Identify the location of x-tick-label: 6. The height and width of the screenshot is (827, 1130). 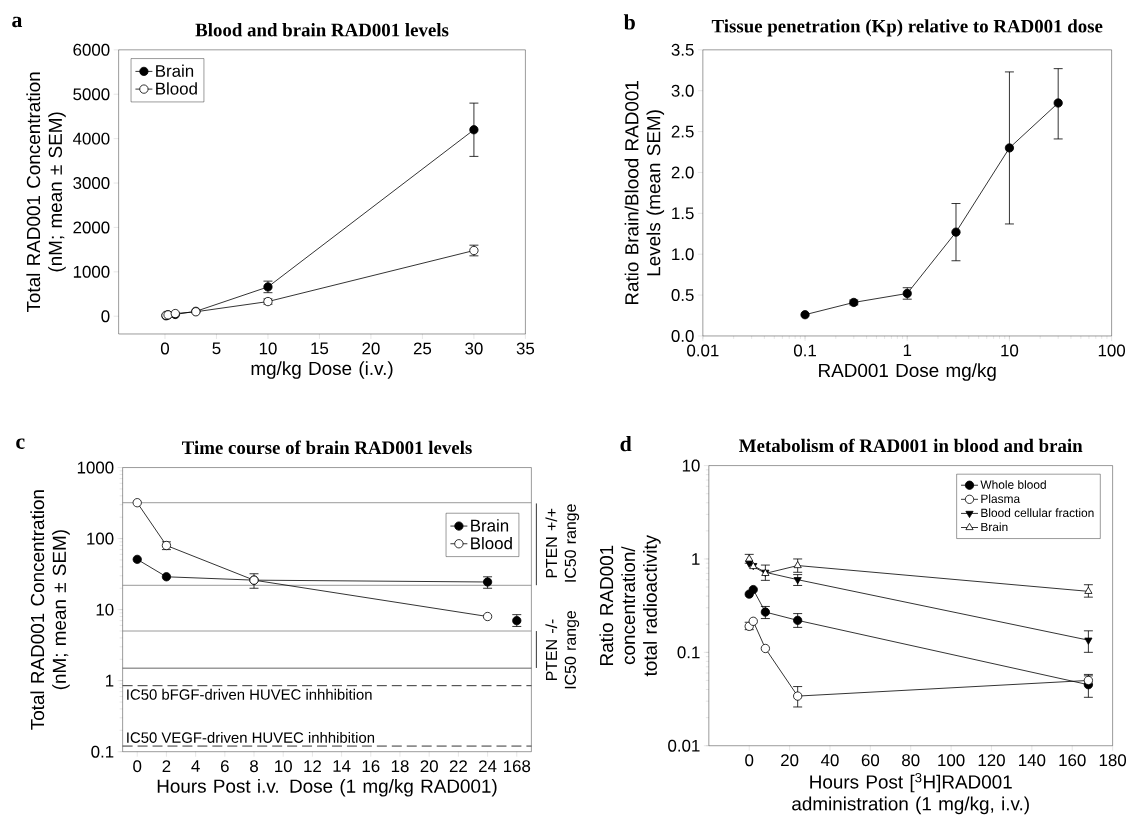
(224, 765).